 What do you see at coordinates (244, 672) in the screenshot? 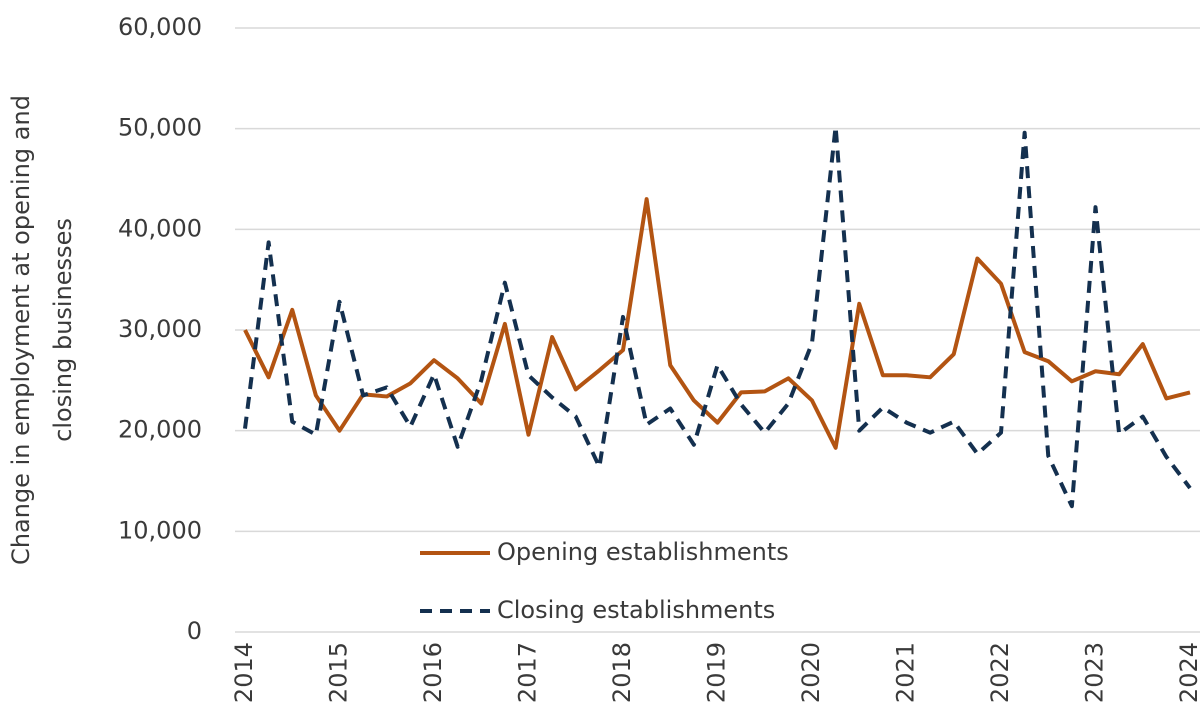
I see `x-tick-label: 2014` at bounding box center [244, 672].